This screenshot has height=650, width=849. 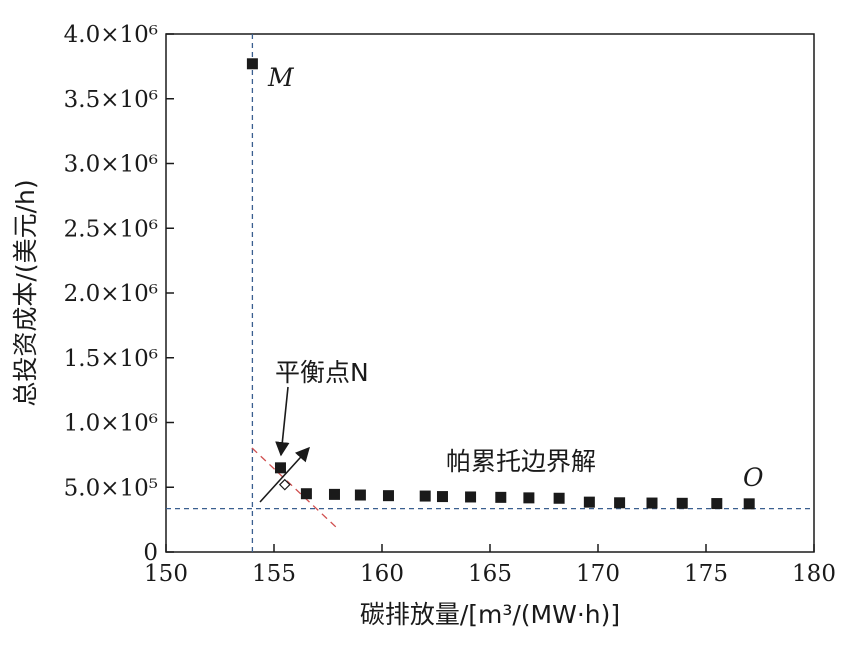 I want to click on x-axis-title: 碳排放量/[m³/(MW·h)], so click(x=490, y=614).